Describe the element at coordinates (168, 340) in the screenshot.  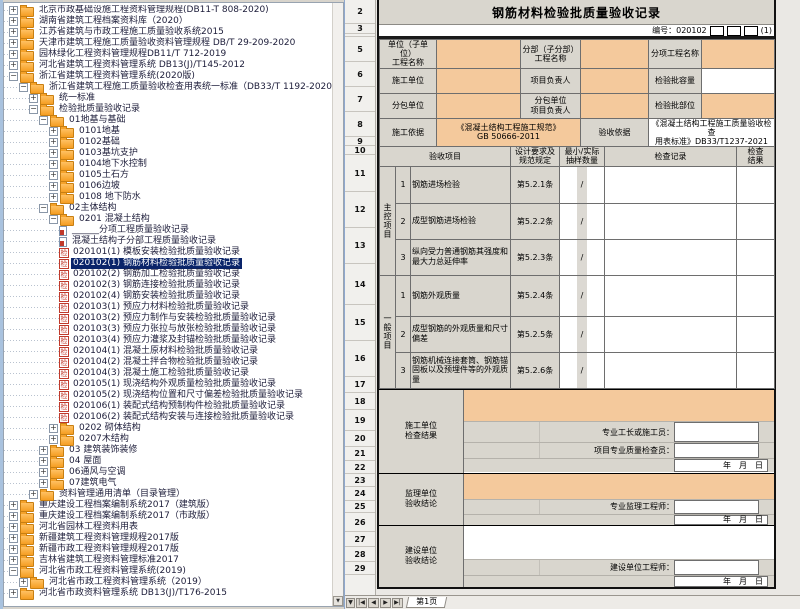
I see `tree-item: 检 020103(4) 预应力灌浆及封锚检验批质量验收记录` at that location.